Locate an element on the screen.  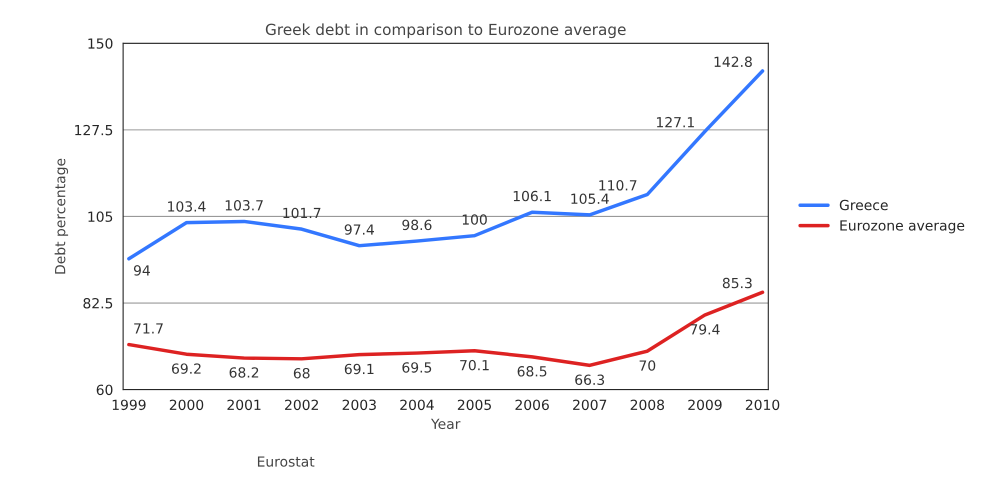
y-tick-label: 82.5 is located at coordinates (97, 303).